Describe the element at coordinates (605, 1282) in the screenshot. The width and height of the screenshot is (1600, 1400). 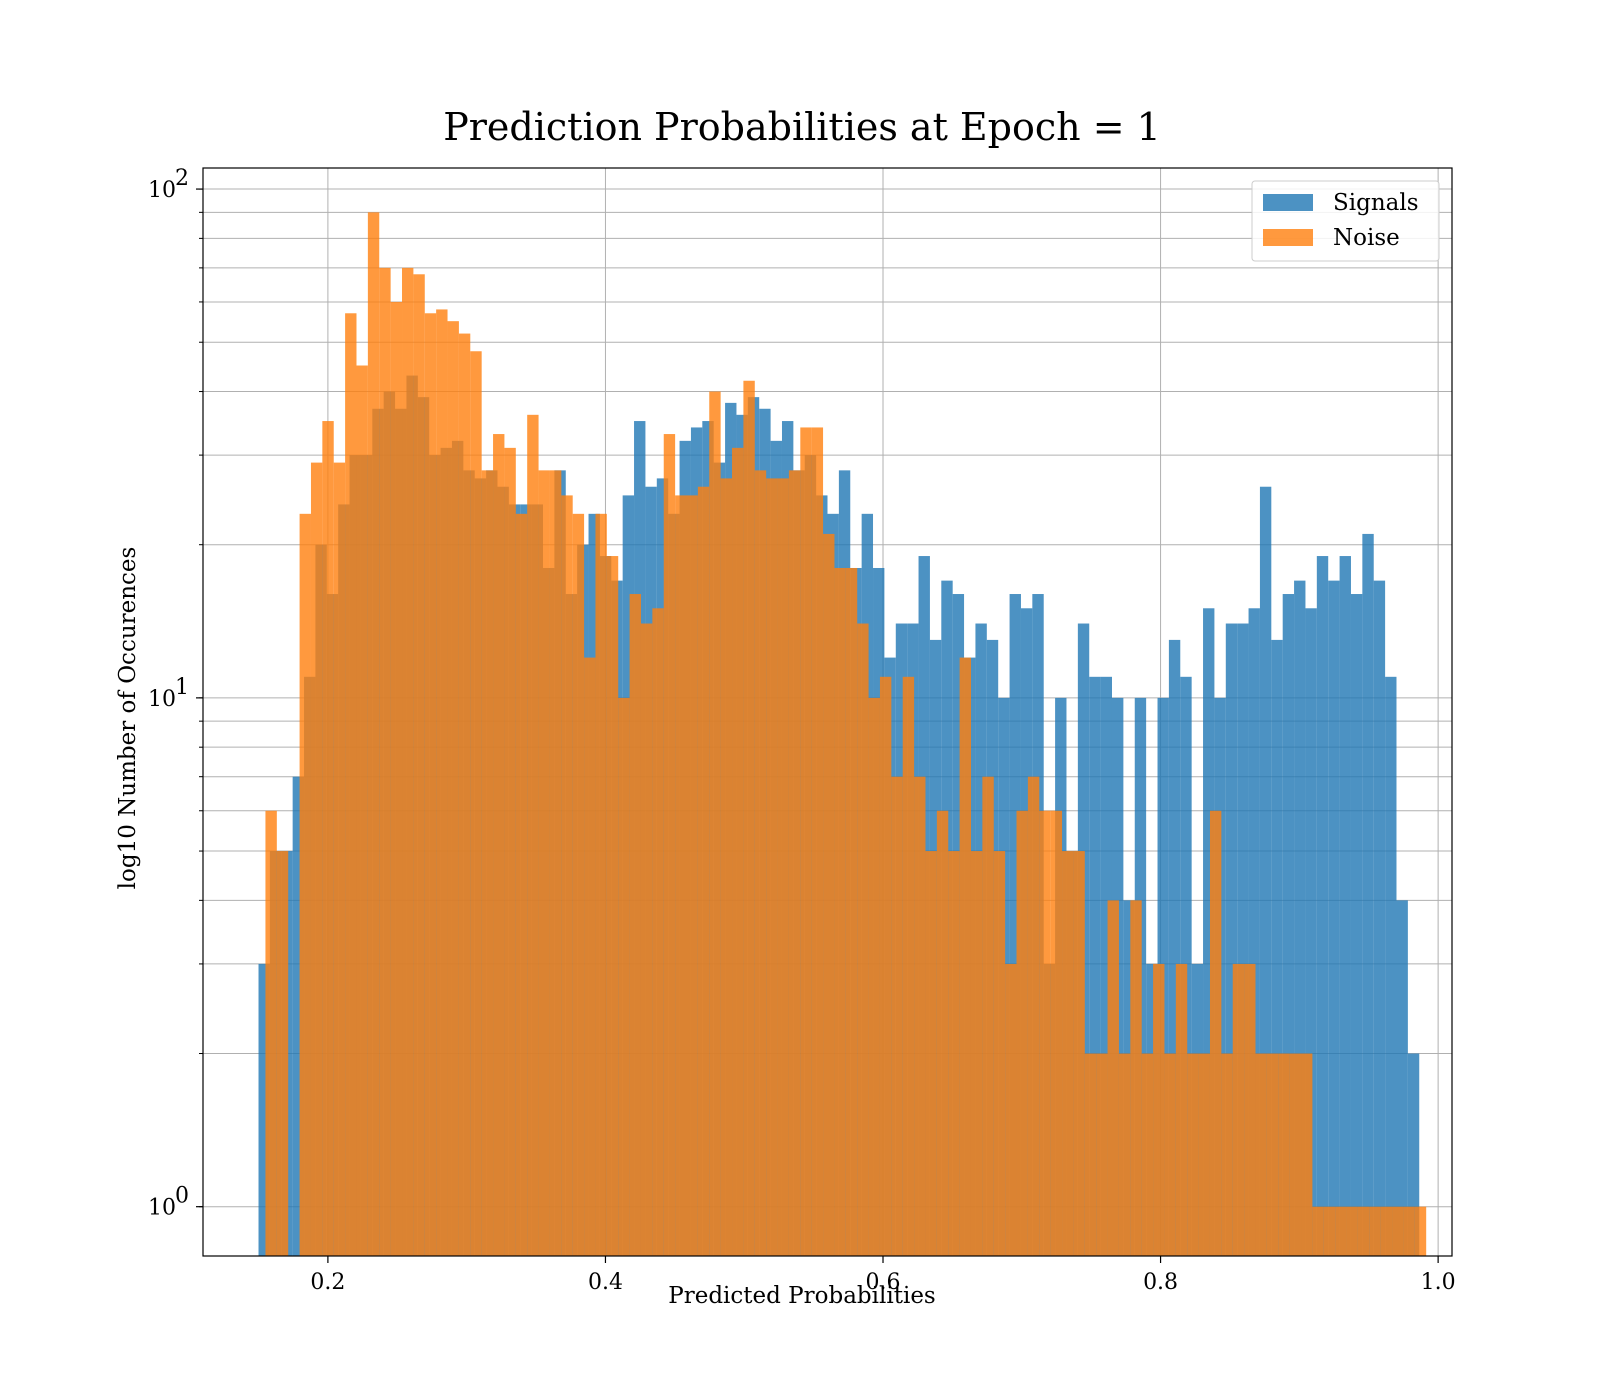
I see `x-tick-label: 0.4` at that location.